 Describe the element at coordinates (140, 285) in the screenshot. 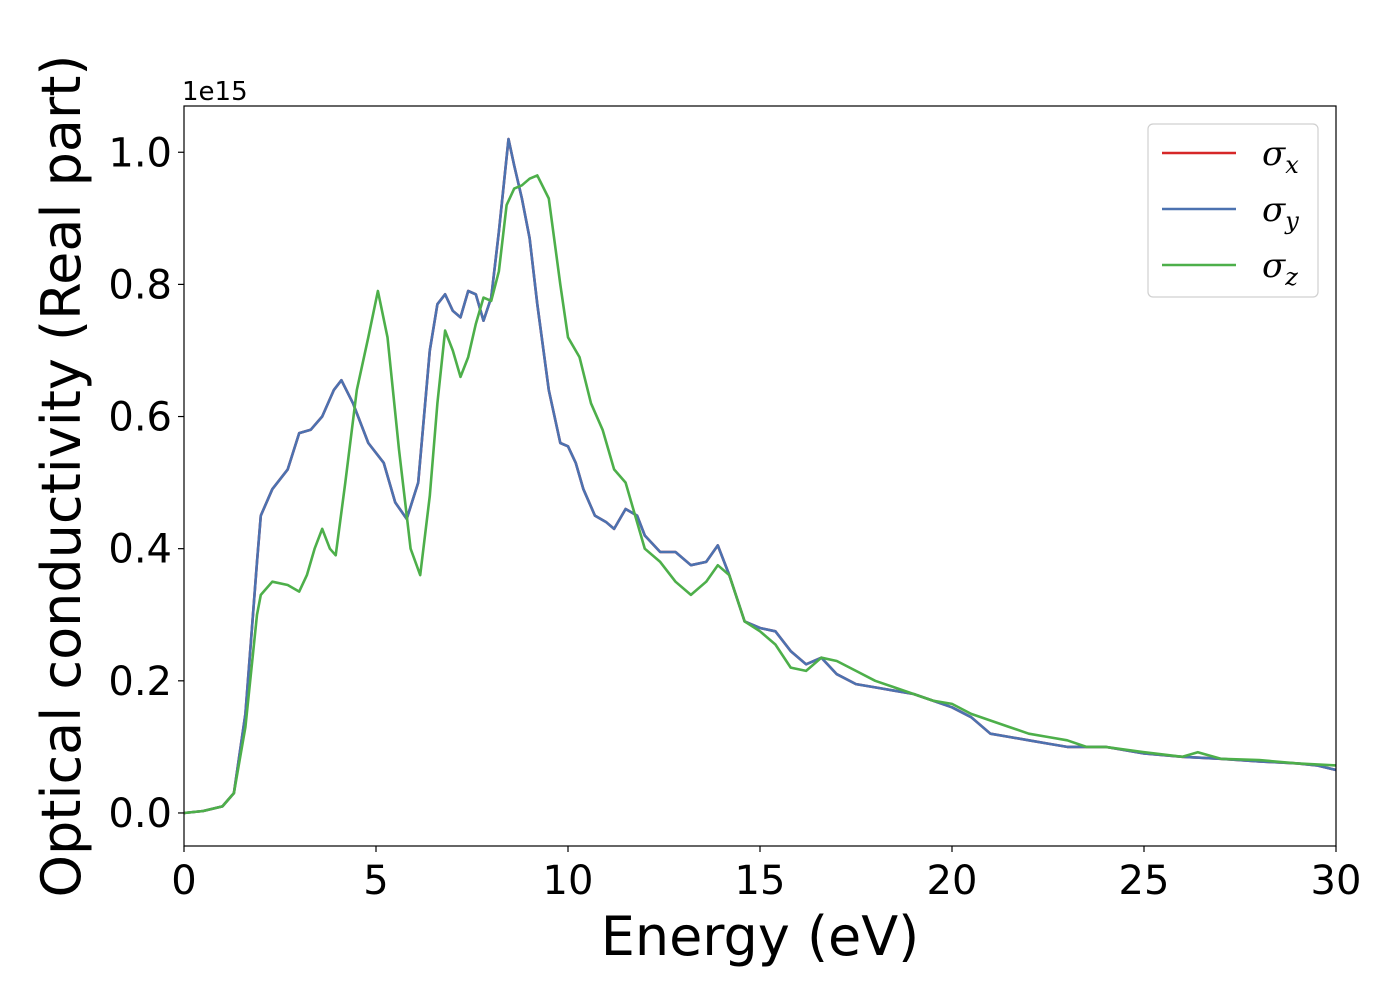

I see `y-tick-label: 0.8` at that location.